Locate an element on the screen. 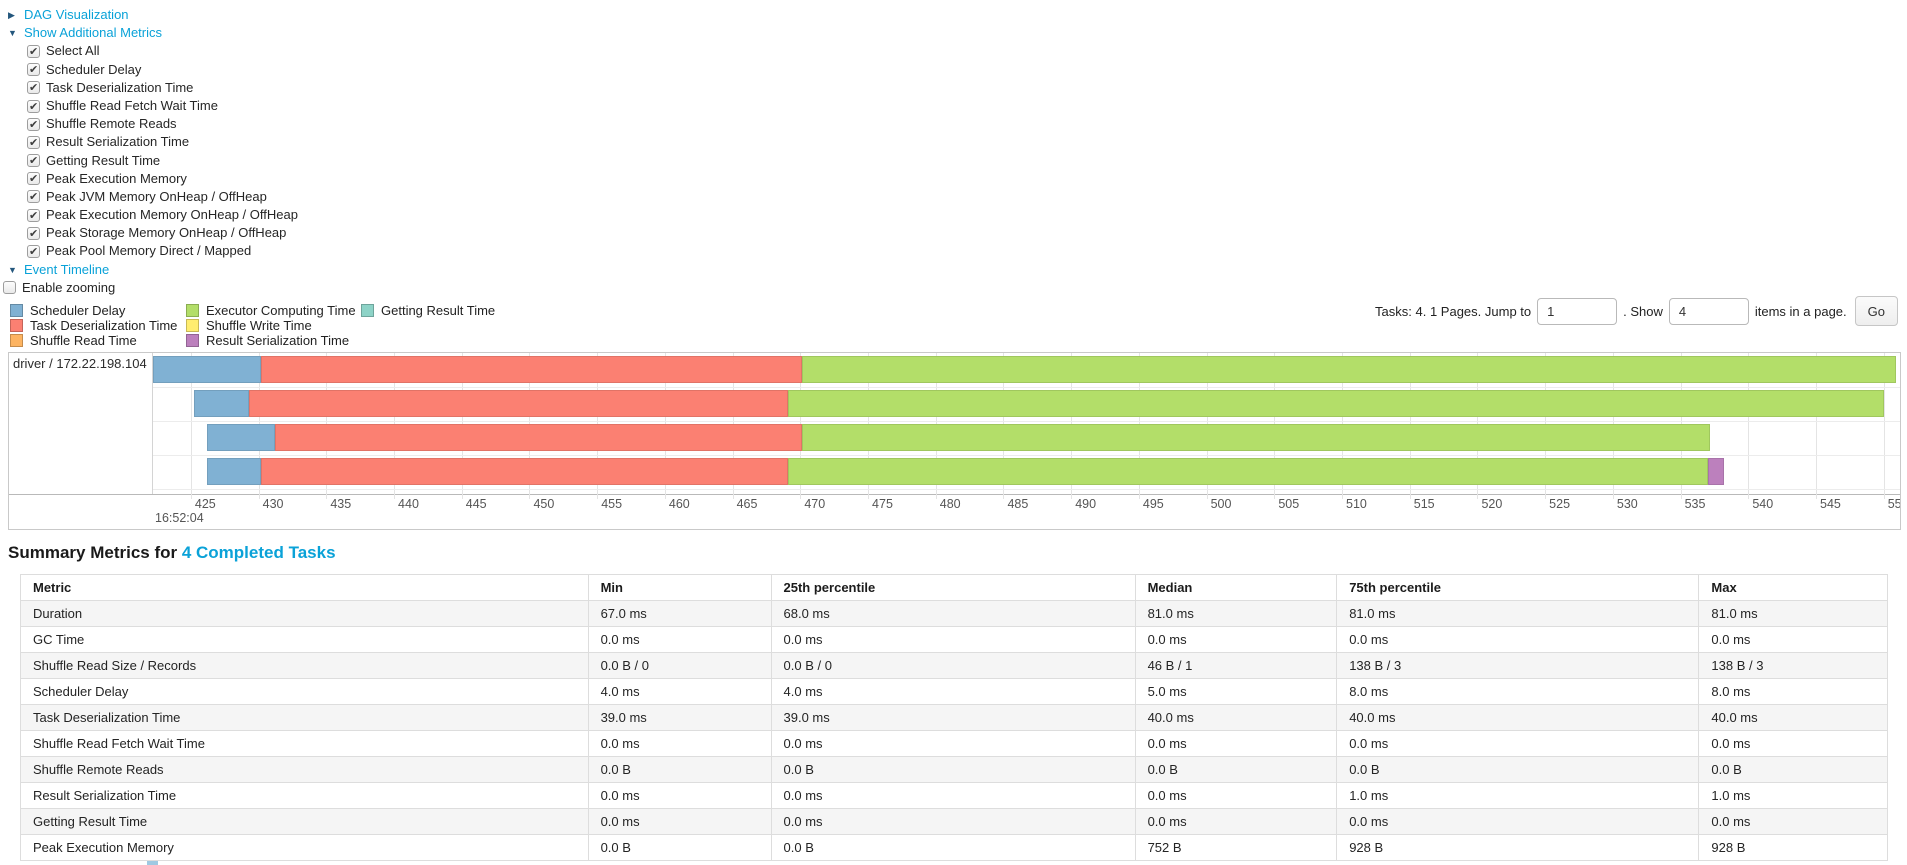 The height and width of the screenshot is (865, 1907). task-0-segment-executor-computing is located at coordinates (1348, 369).